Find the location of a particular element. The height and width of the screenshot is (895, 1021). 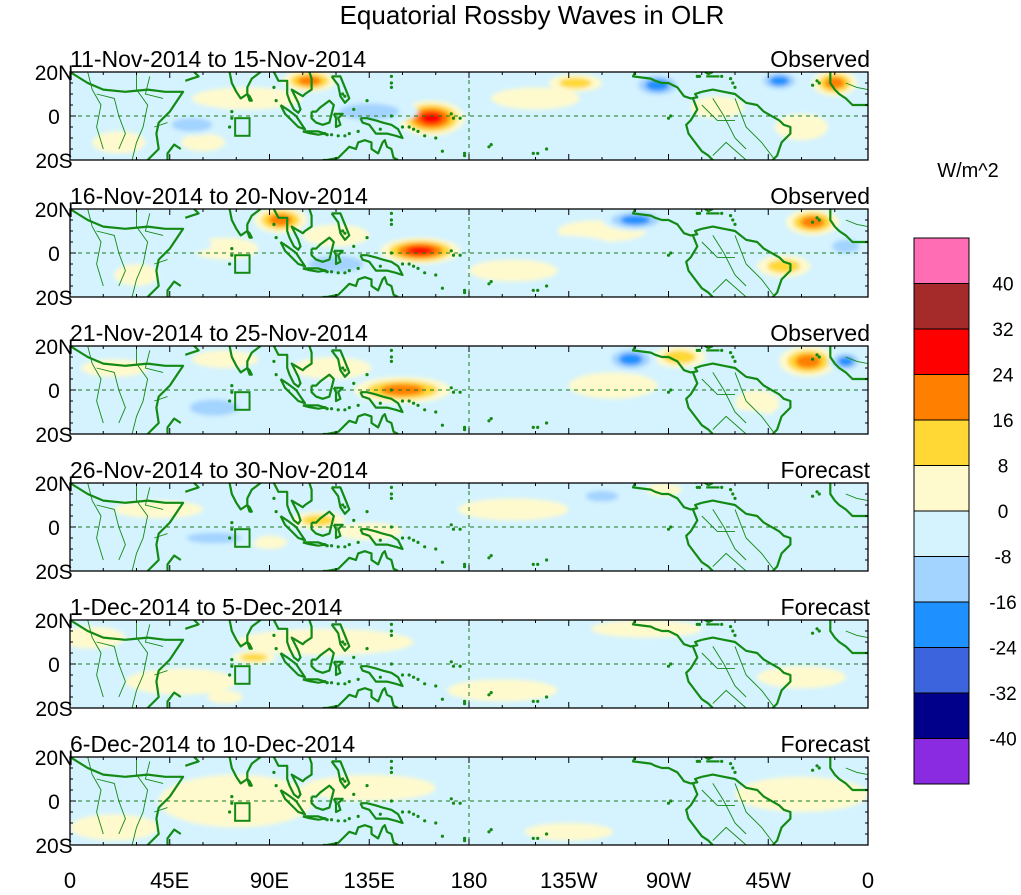

anomaly-field is located at coordinates (469, 116).